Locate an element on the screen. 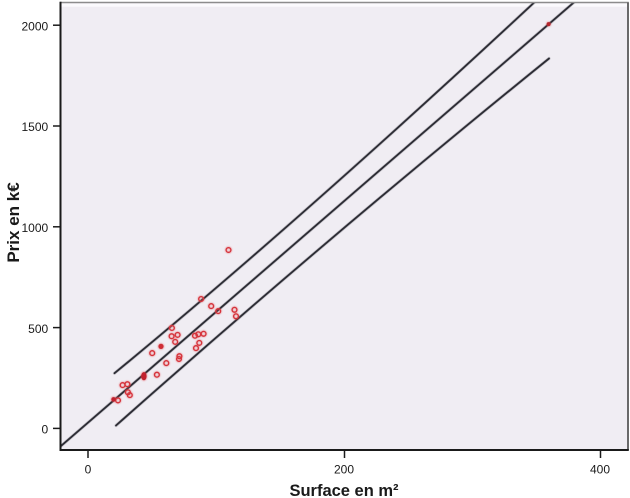 This screenshot has width=630, height=498. svg-text: 200 is located at coordinates (344, 470).